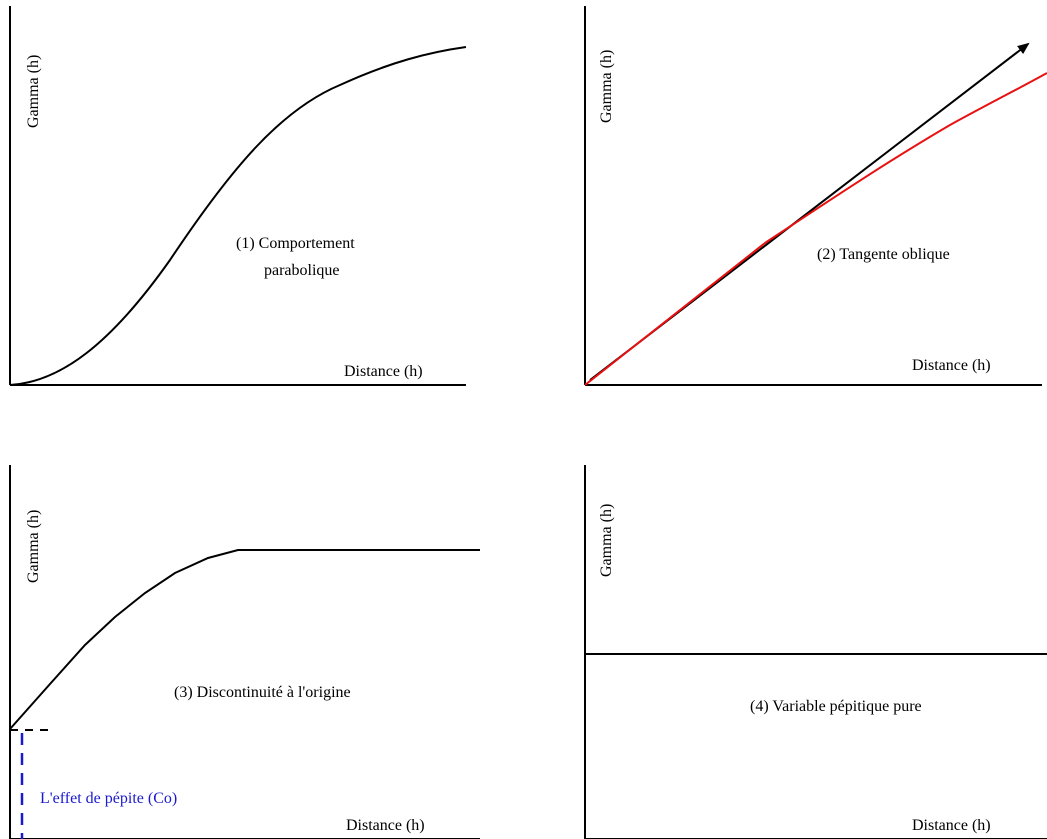 The height and width of the screenshot is (839, 1047). I want to click on panel-caption: (3) Discontinuité à l'origine, so click(262, 692).